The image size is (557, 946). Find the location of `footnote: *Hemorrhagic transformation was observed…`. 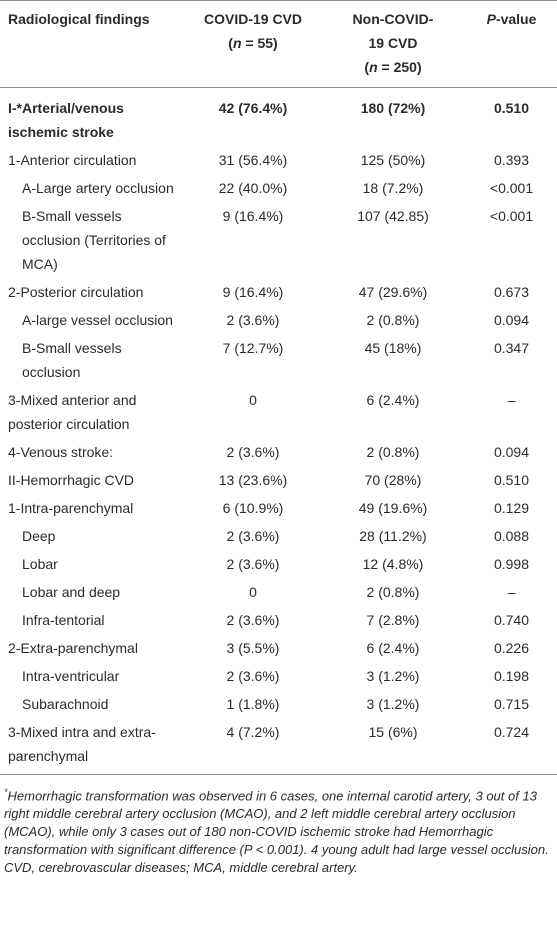

footnote: *Hemorrhagic transformation was observed… is located at coordinates (277, 821).